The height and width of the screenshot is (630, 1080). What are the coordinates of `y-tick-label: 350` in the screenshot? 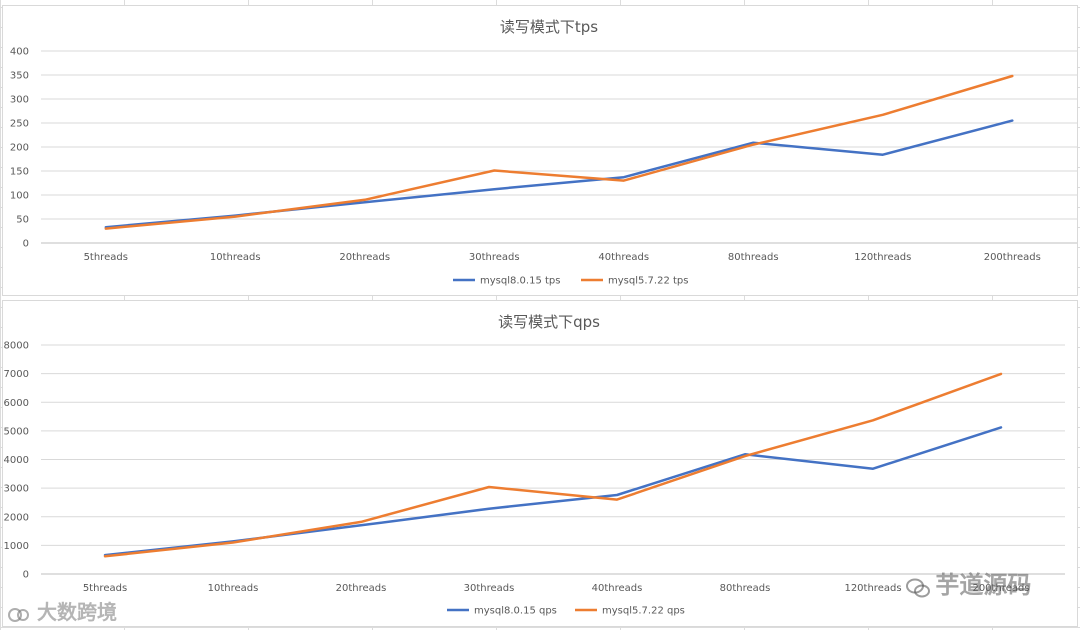 It's located at (19, 76).